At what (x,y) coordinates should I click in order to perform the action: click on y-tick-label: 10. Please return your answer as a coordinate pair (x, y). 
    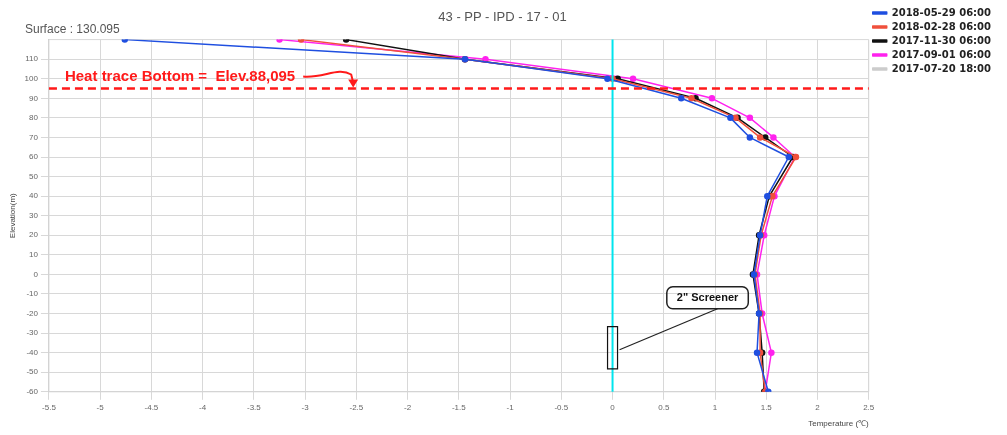
    Looking at the image, I should click on (34, 255).